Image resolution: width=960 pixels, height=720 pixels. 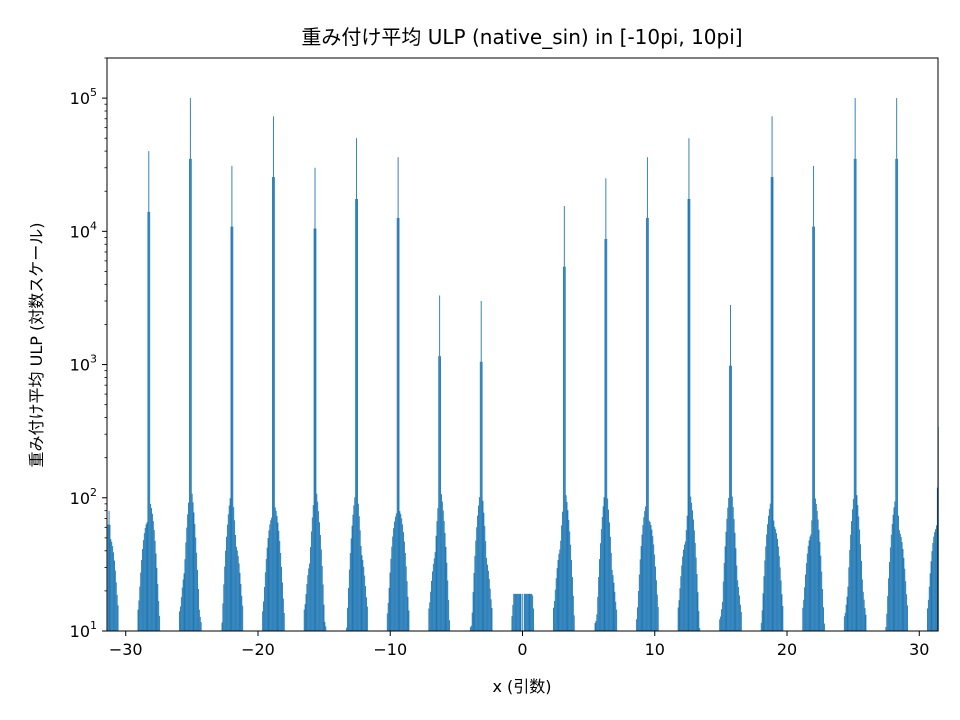 I want to click on x-tick-label: 10, so click(x=655, y=649).